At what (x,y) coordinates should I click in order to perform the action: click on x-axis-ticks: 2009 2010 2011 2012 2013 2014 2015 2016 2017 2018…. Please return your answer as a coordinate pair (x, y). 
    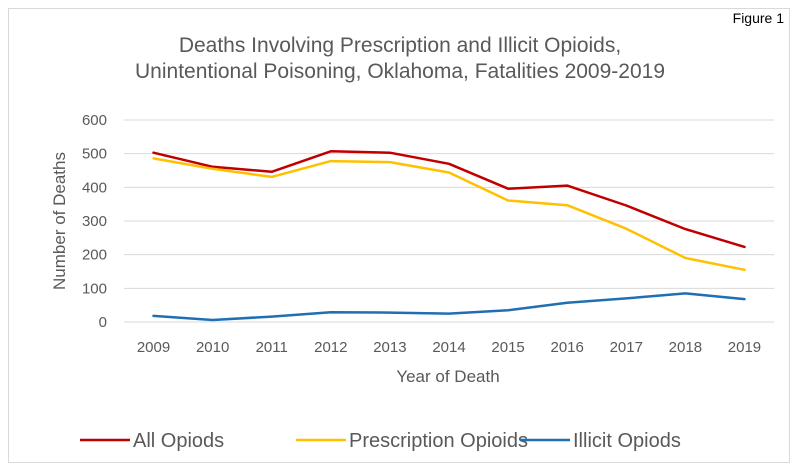
    Looking at the image, I should click on (449, 347).